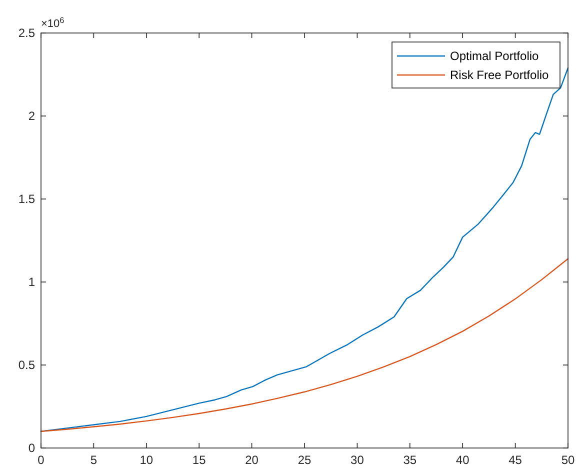 This screenshot has width=579, height=475. I want to click on x-tick-label: 50, so click(568, 460).